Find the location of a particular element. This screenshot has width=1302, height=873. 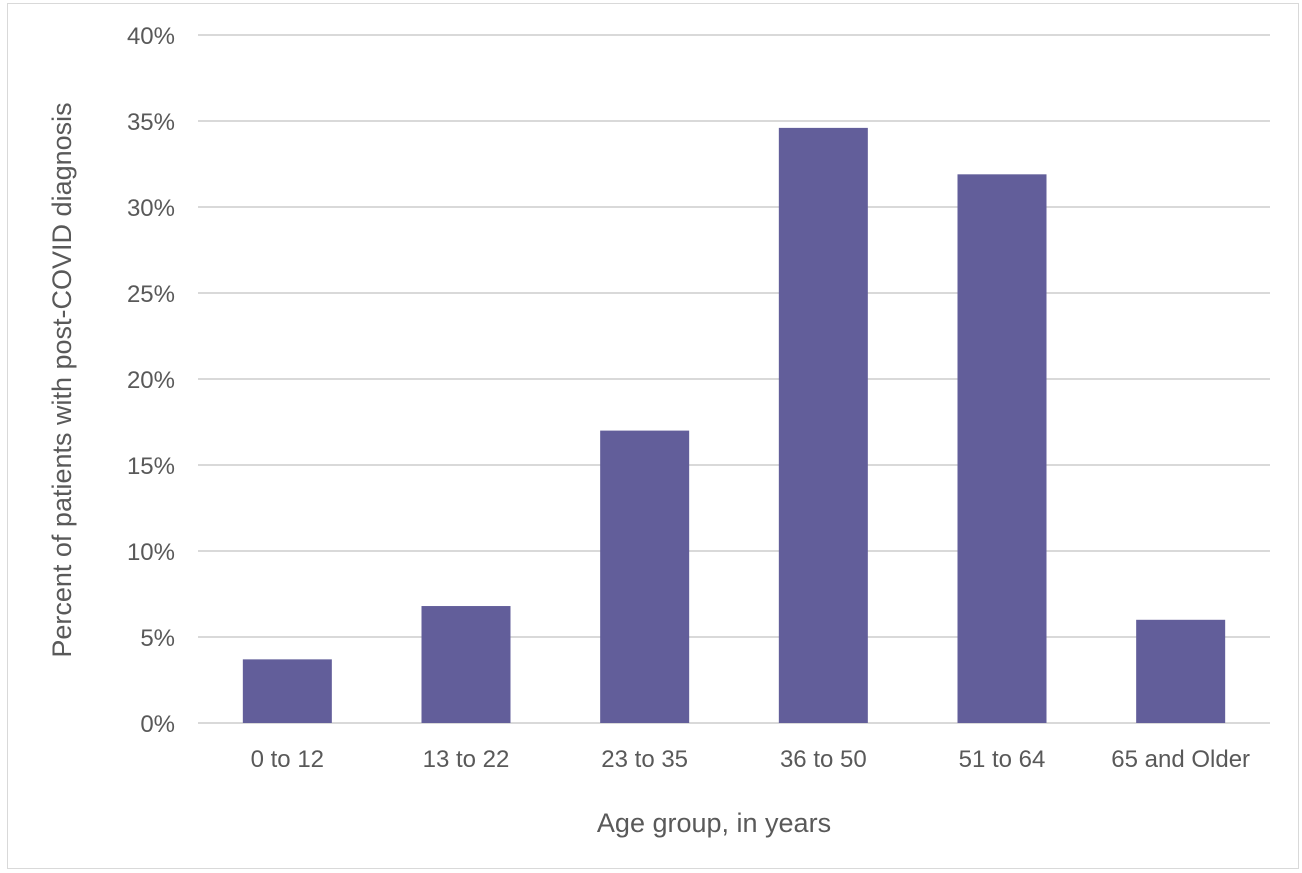

y-tick-label: 25% is located at coordinates (151, 294).